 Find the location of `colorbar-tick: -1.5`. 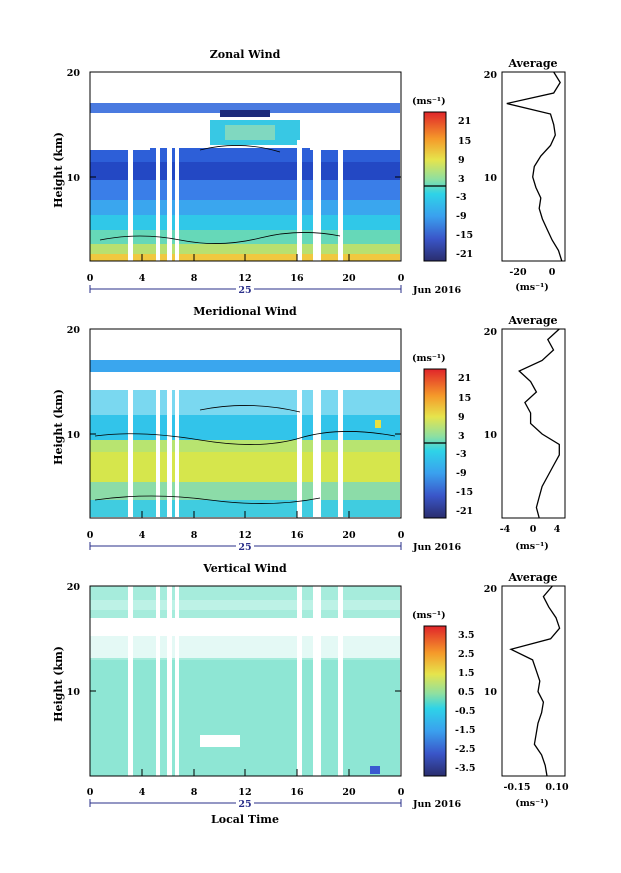

colorbar-tick: -1.5 is located at coordinates (465, 730).